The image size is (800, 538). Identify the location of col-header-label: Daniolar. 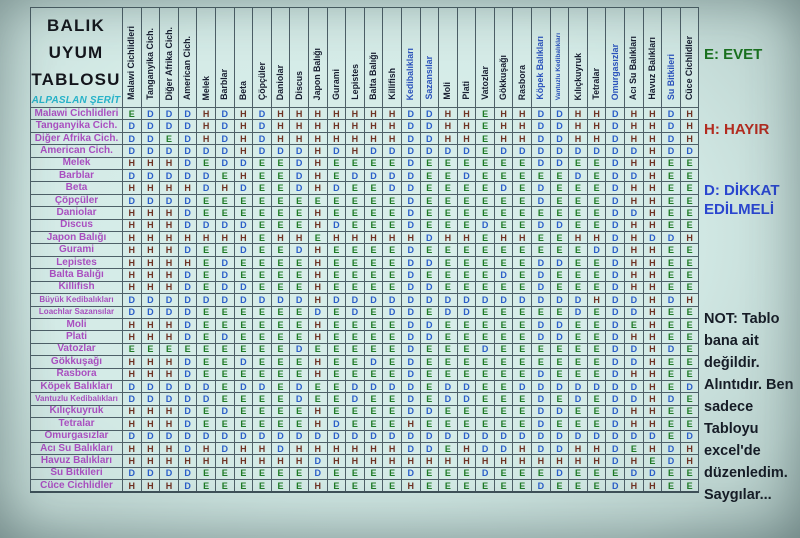
(280, 82).